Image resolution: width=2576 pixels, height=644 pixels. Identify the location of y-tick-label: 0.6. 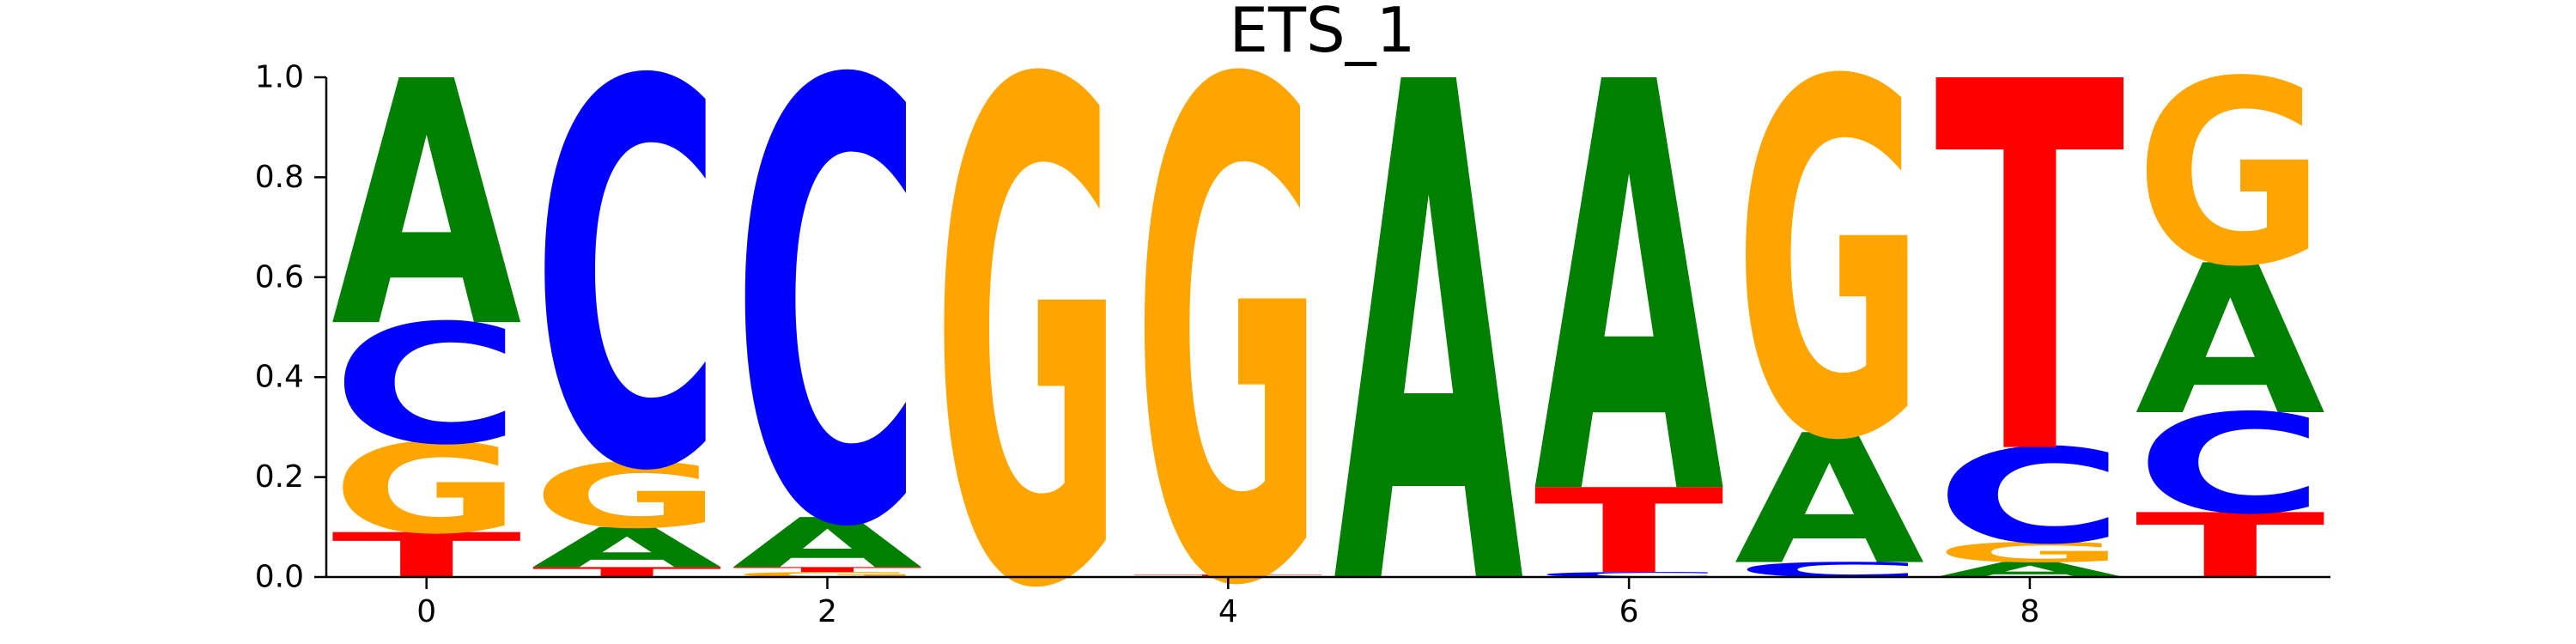
(280, 277).